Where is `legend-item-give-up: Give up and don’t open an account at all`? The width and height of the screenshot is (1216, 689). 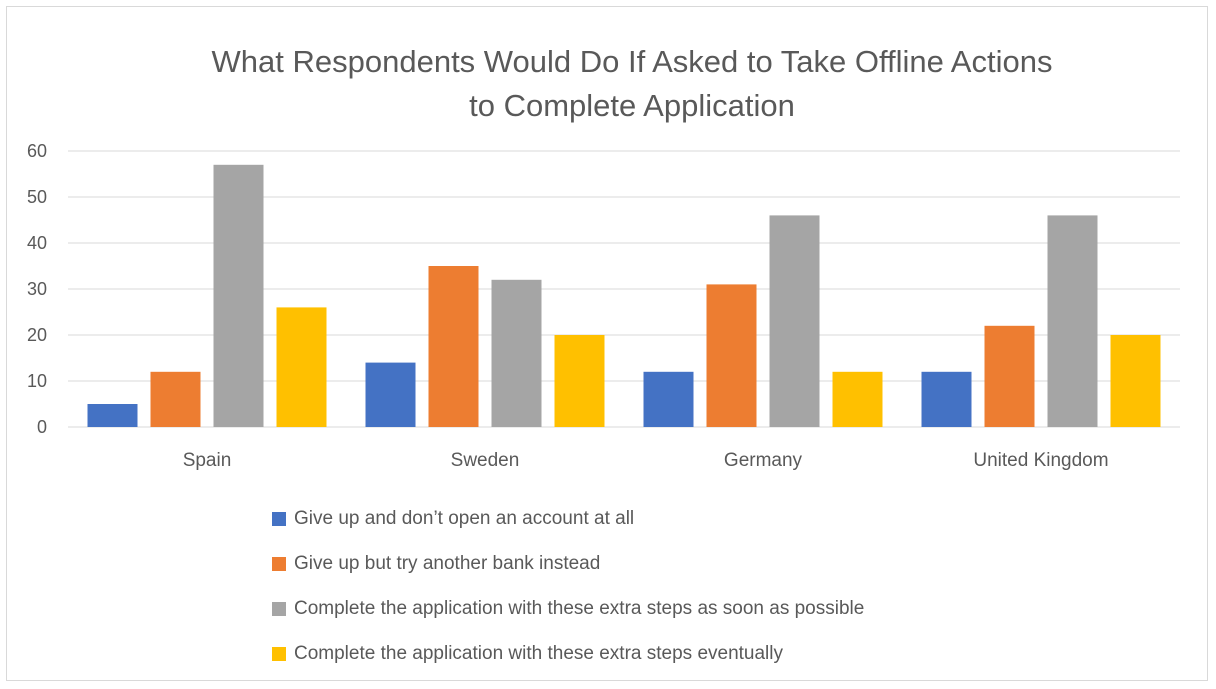
legend-item-give-up: Give up and don’t open an account at all is located at coordinates (568, 518).